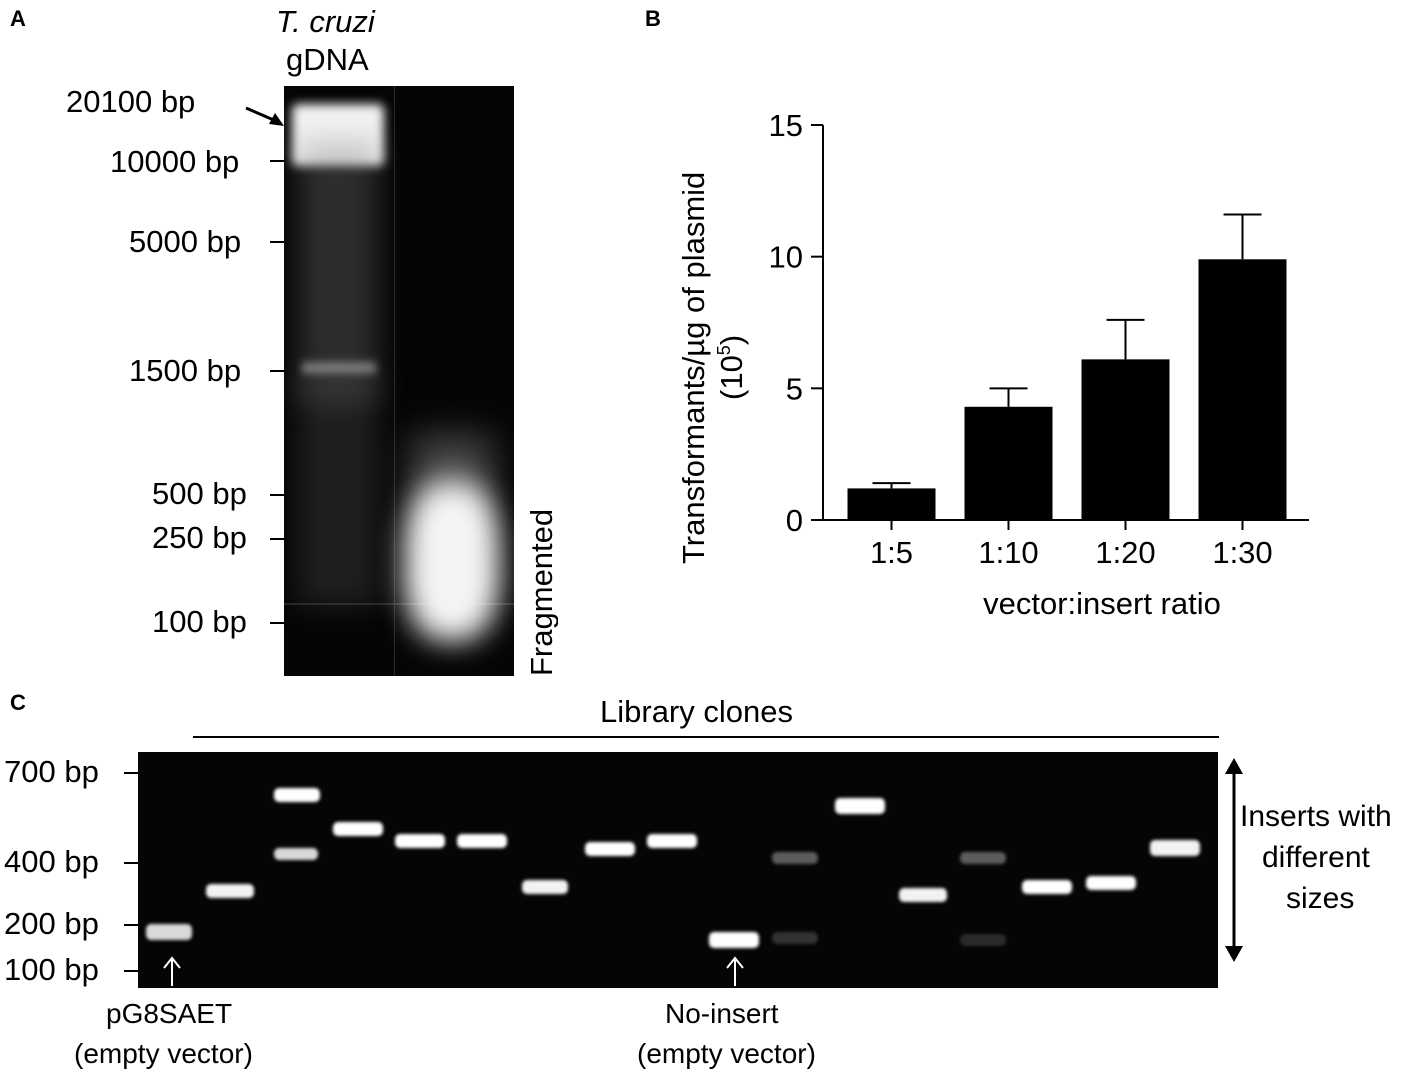 Image resolution: width=1414 pixels, height=1080 pixels. What do you see at coordinates (199, 537) in the screenshot?
I see `ladder-a-250: 250 bp` at bounding box center [199, 537].